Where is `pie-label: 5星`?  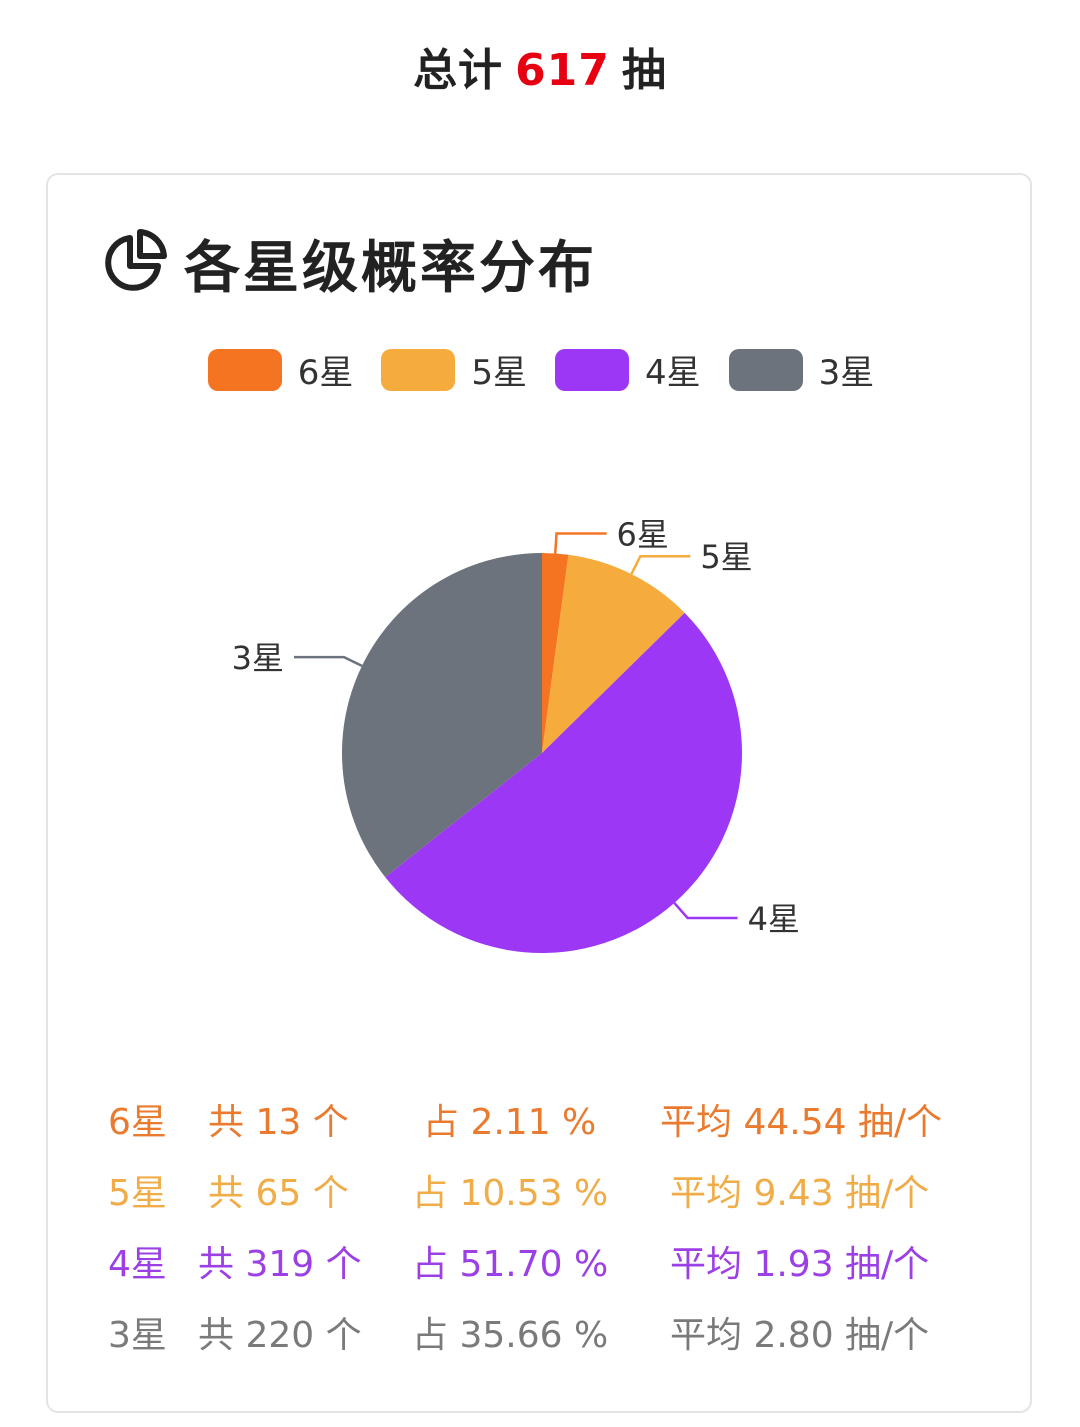
pie-label: 5星 is located at coordinates (726, 557).